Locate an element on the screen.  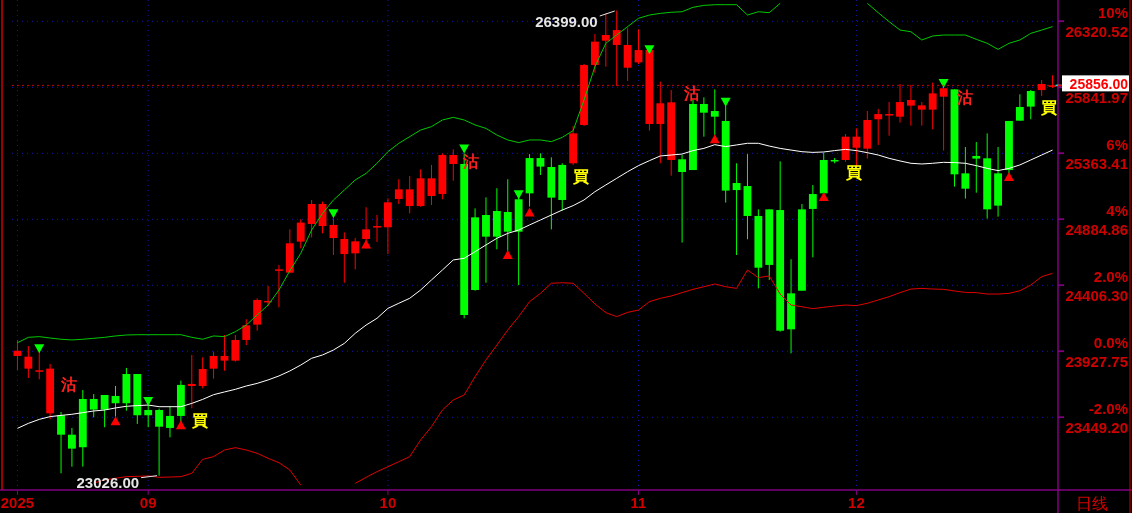
y2-tick-label: 4% is located at coordinates (1117, 211).